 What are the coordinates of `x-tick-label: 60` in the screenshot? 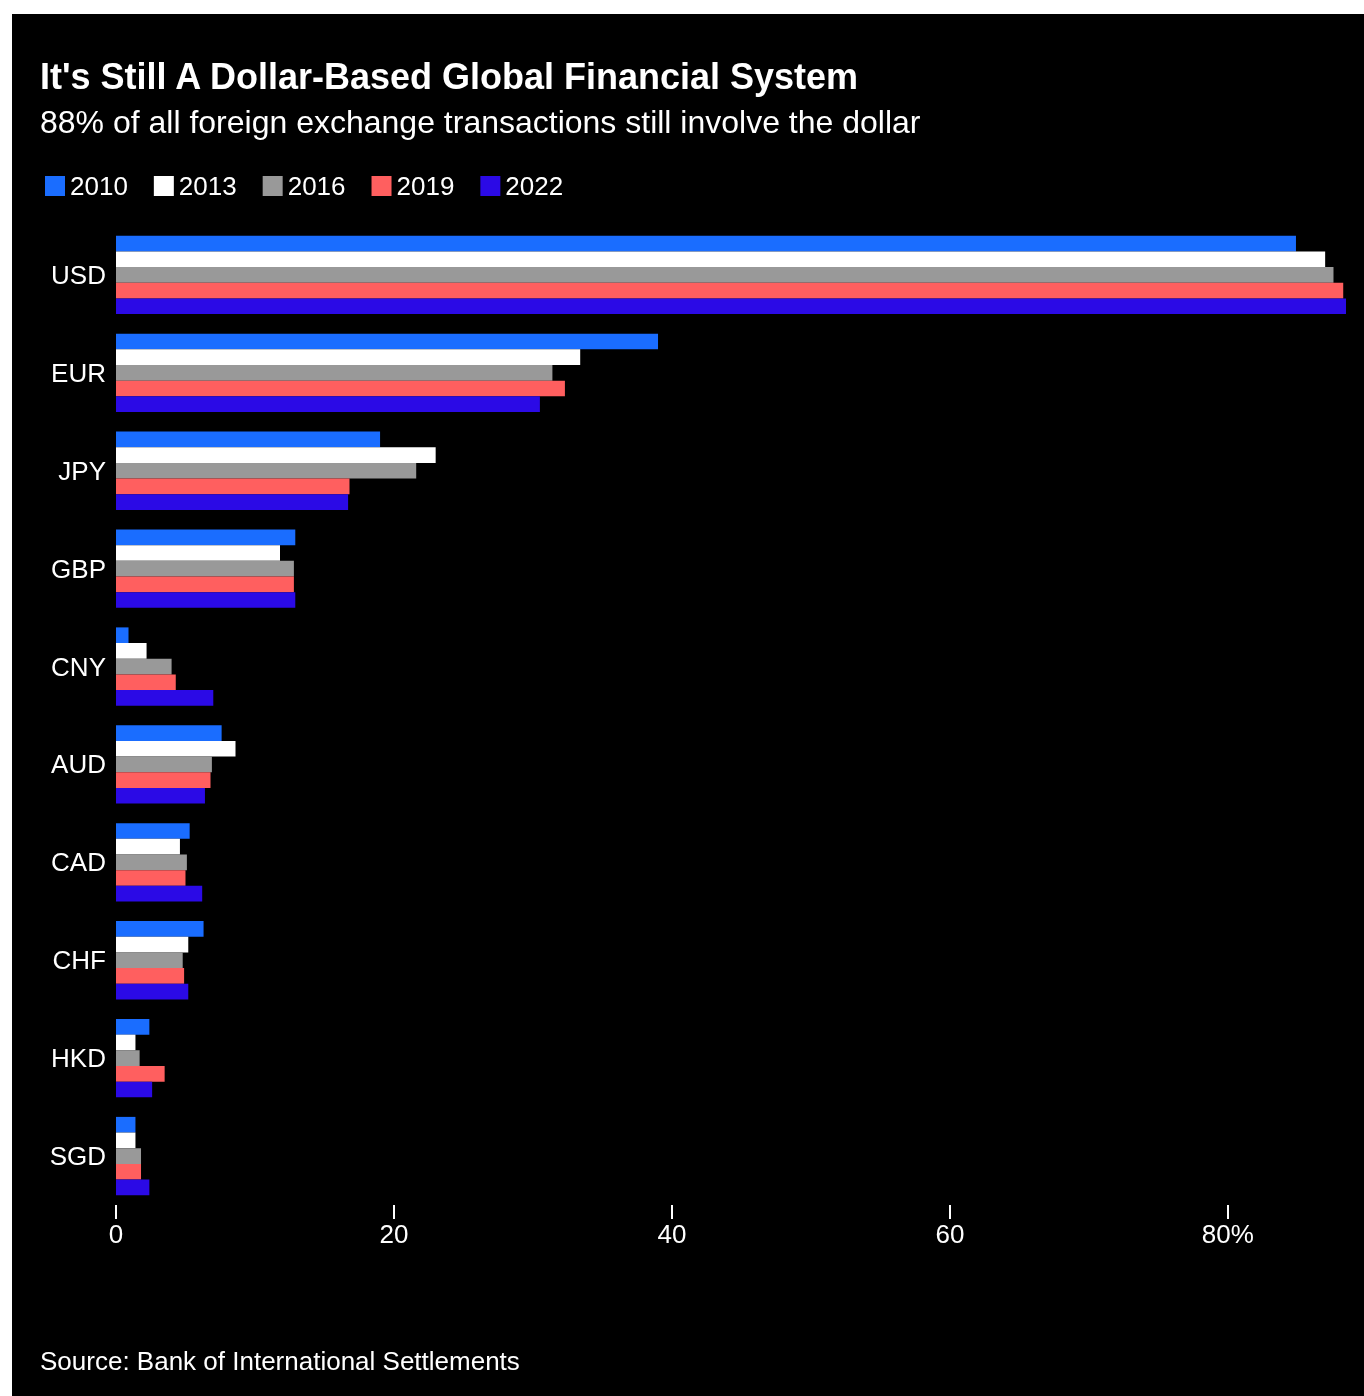 It's located at (950, 1234).